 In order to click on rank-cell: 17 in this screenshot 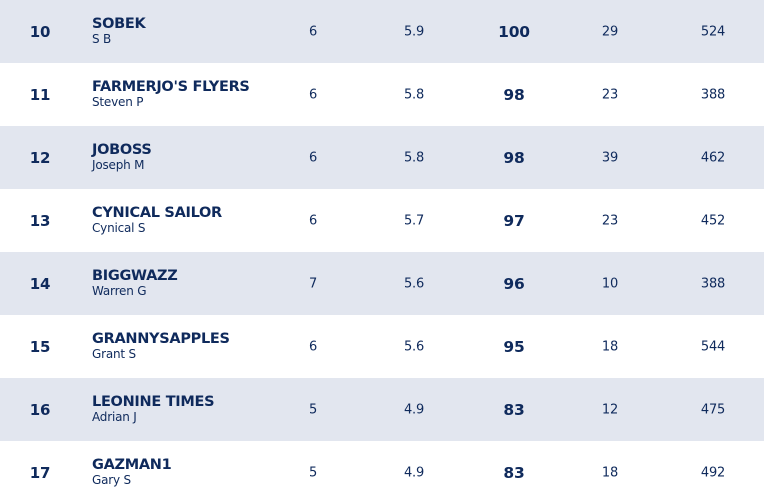, I will do `click(40, 472)`.